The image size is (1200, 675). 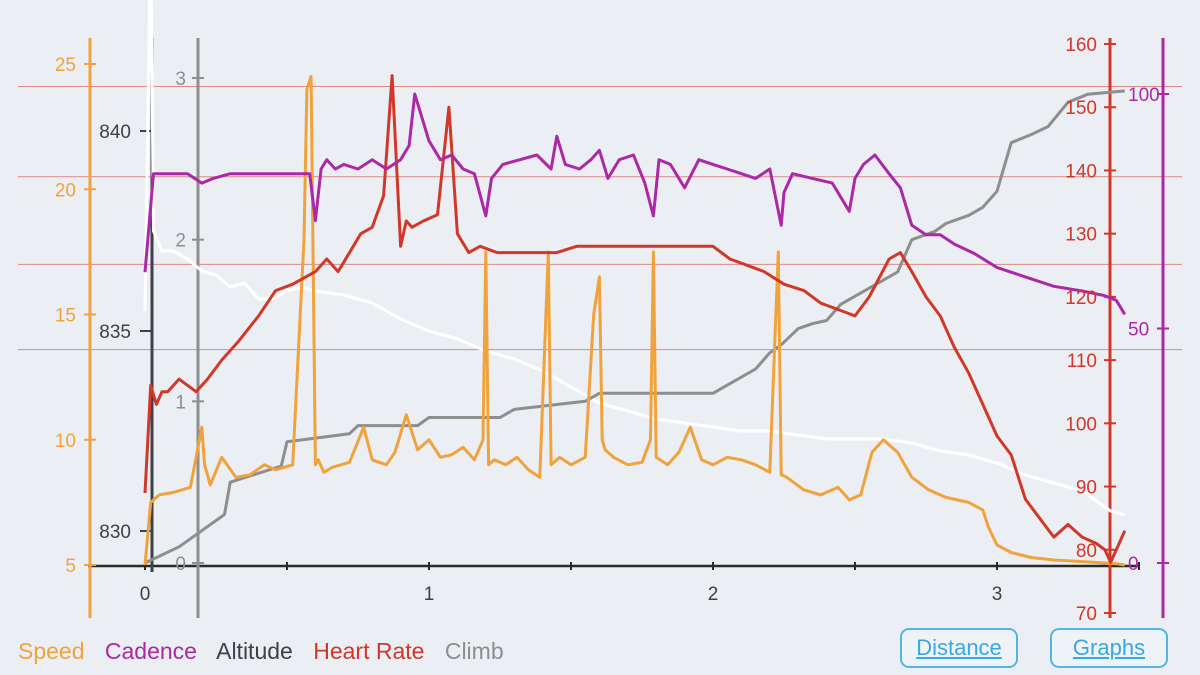 What do you see at coordinates (1081, 298) in the screenshot?
I see `heart-rate-tick-label: 120` at bounding box center [1081, 298].